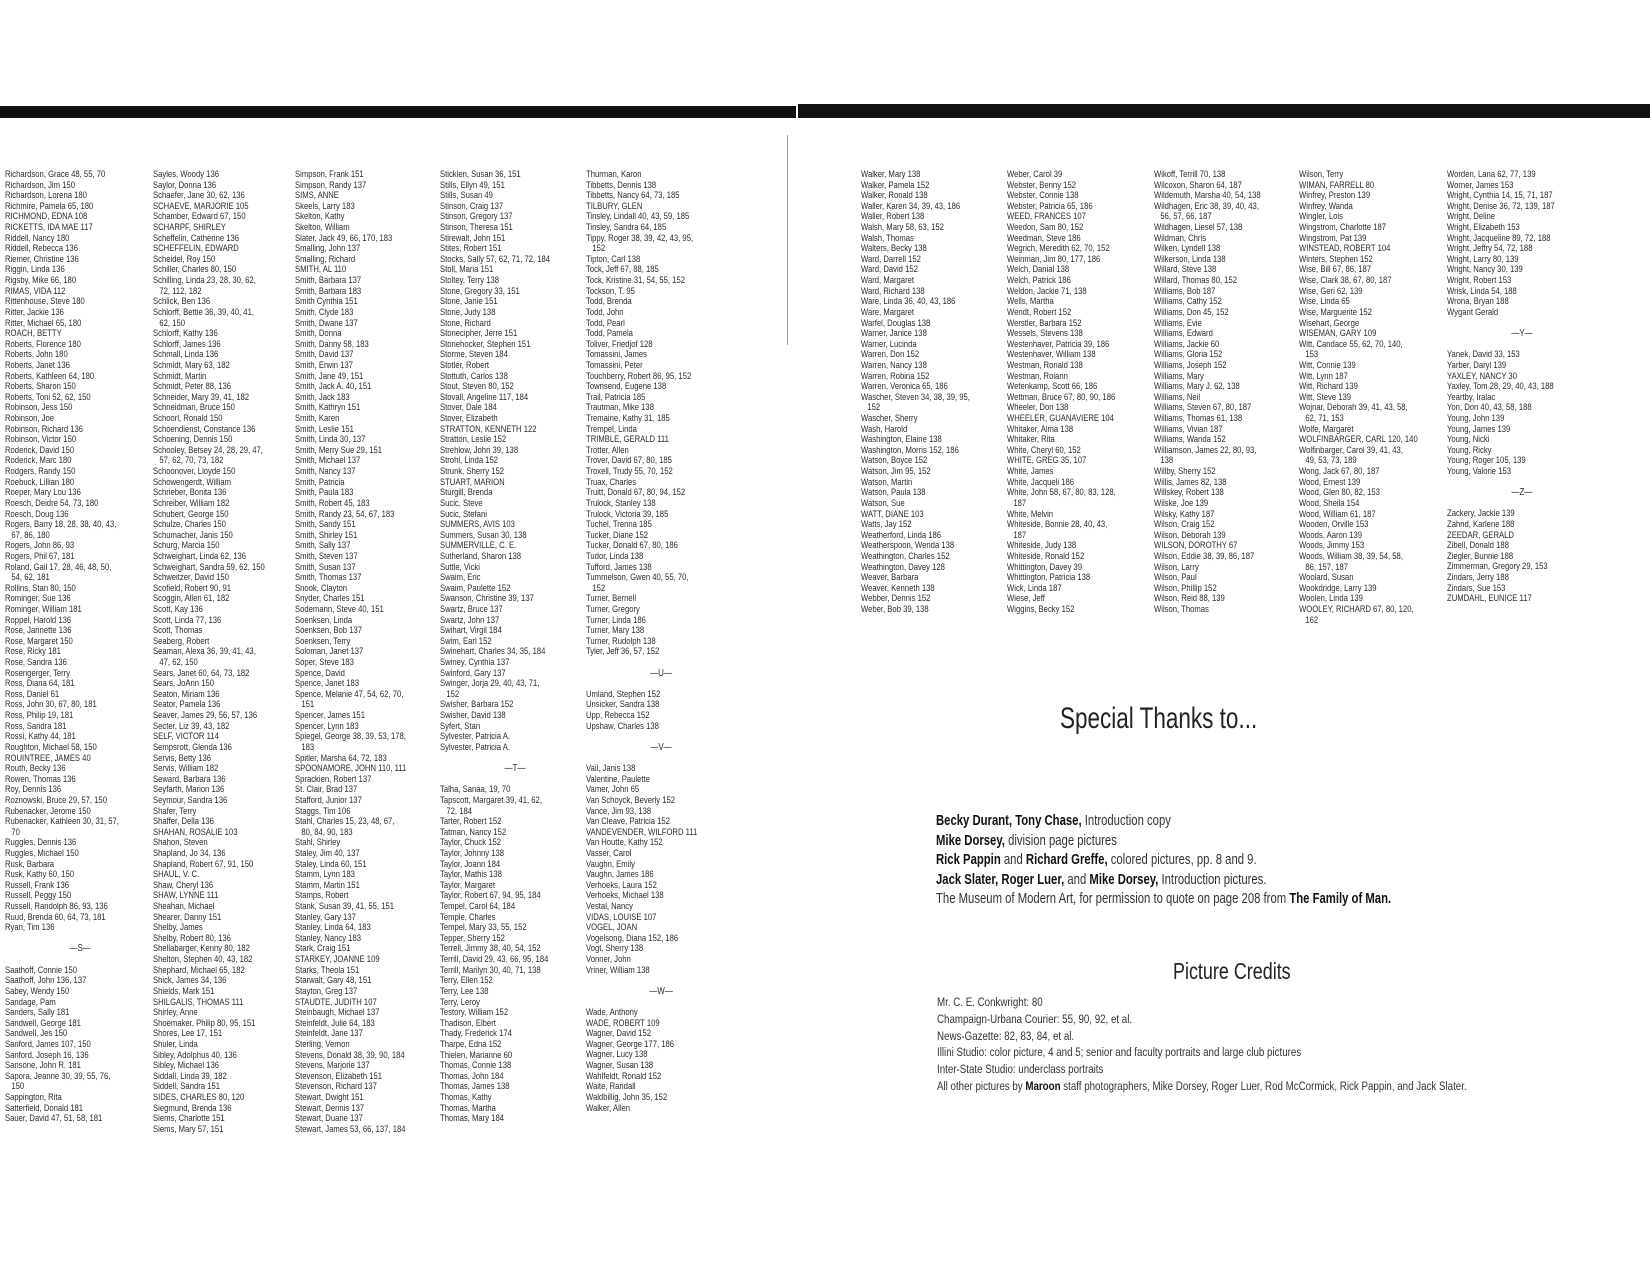  Describe the element at coordinates (1044, 323) in the screenshot. I see `index-entry: Werstler, Barbara 152` at that location.